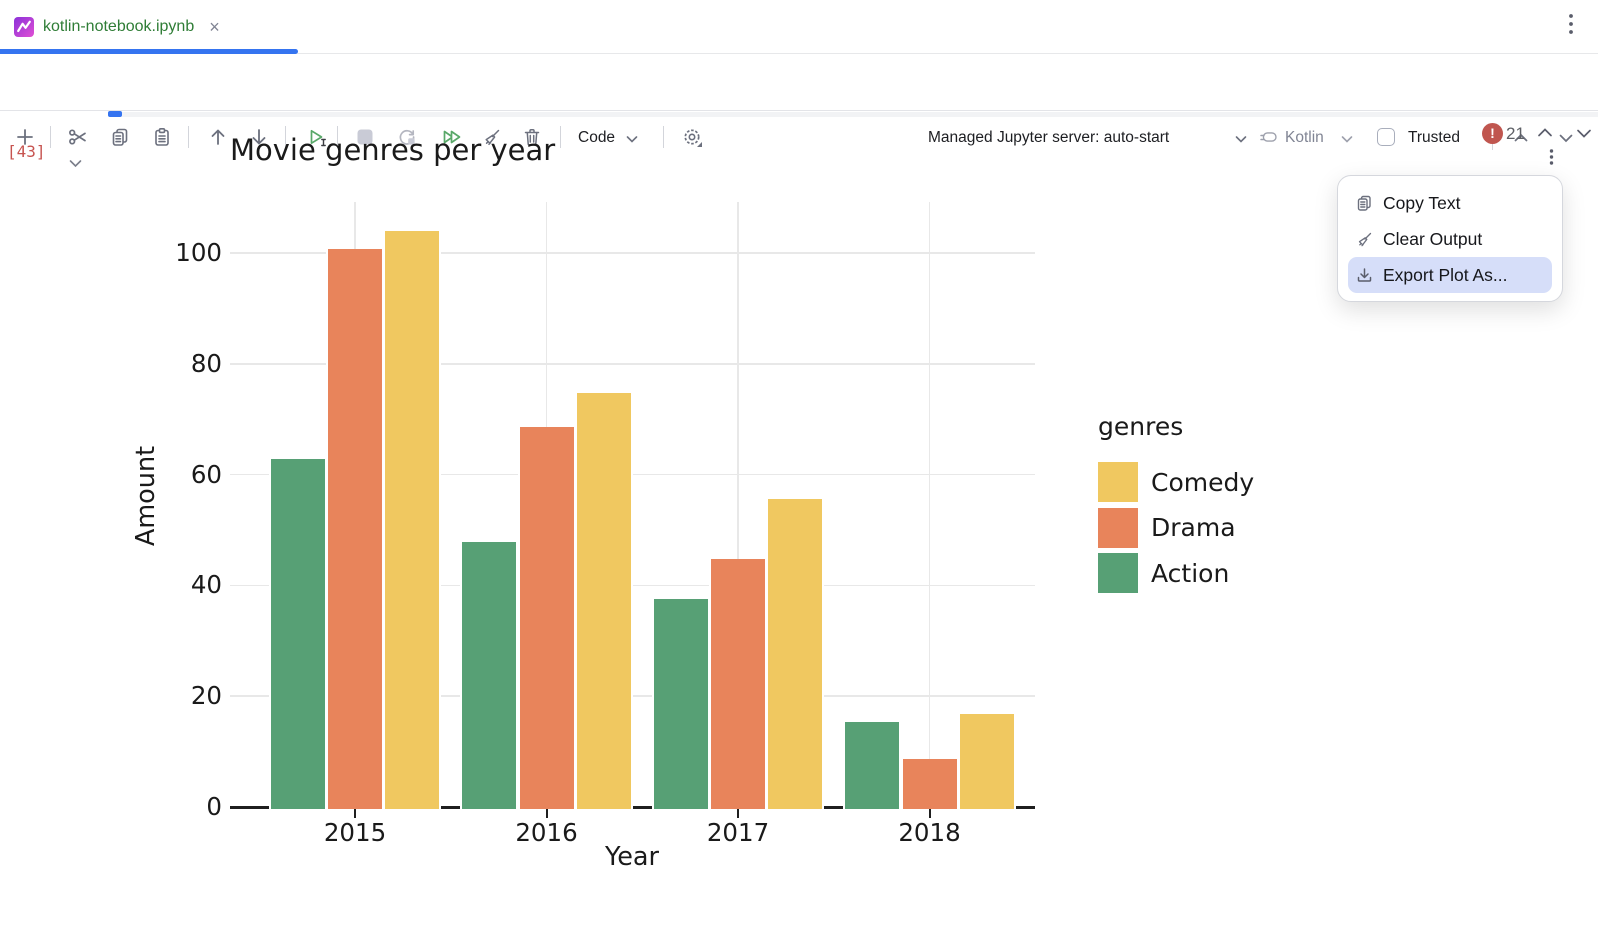  Describe the element at coordinates (1193, 527) in the screenshot. I see `legend-label: Drama` at that location.